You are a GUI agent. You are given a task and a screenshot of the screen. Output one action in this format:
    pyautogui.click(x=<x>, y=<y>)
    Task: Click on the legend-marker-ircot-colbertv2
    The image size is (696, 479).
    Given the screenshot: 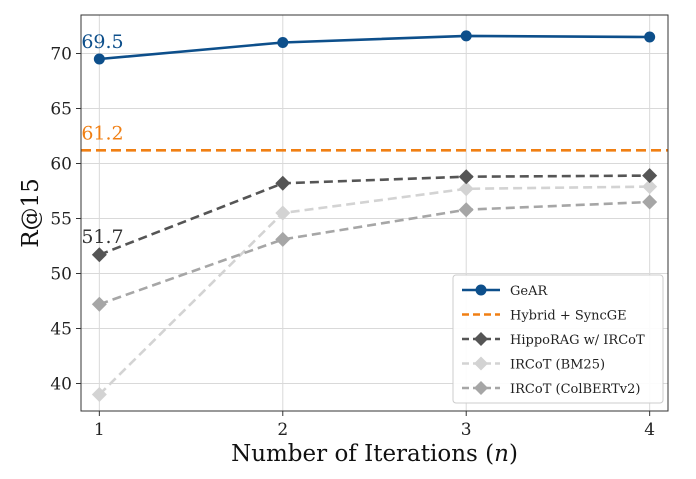 What is the action you would take?
    pyautogui.click(x=481, y=388)
    